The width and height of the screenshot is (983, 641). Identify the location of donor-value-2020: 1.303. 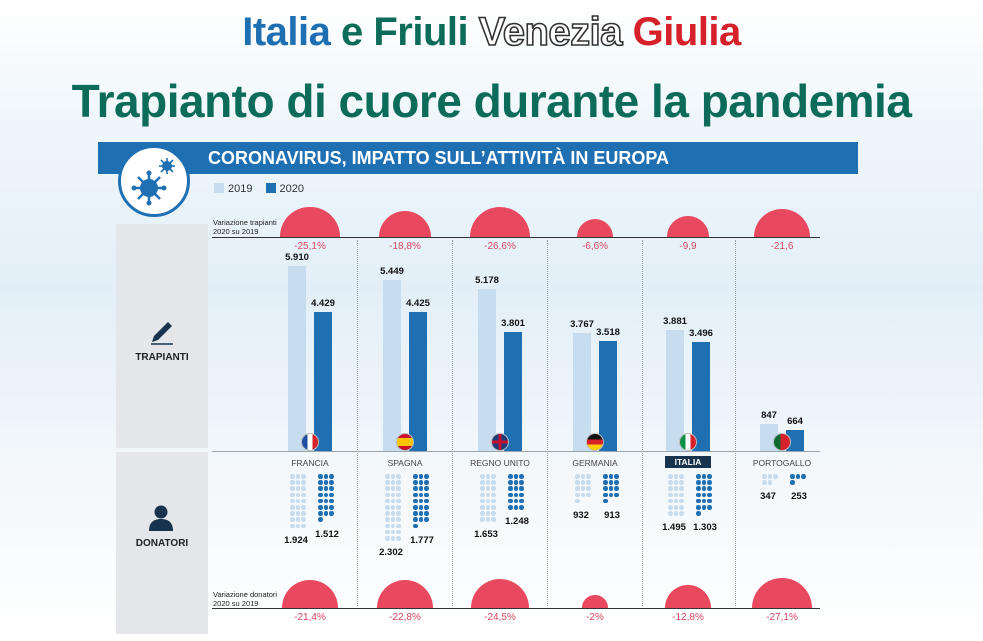
(705, 528).